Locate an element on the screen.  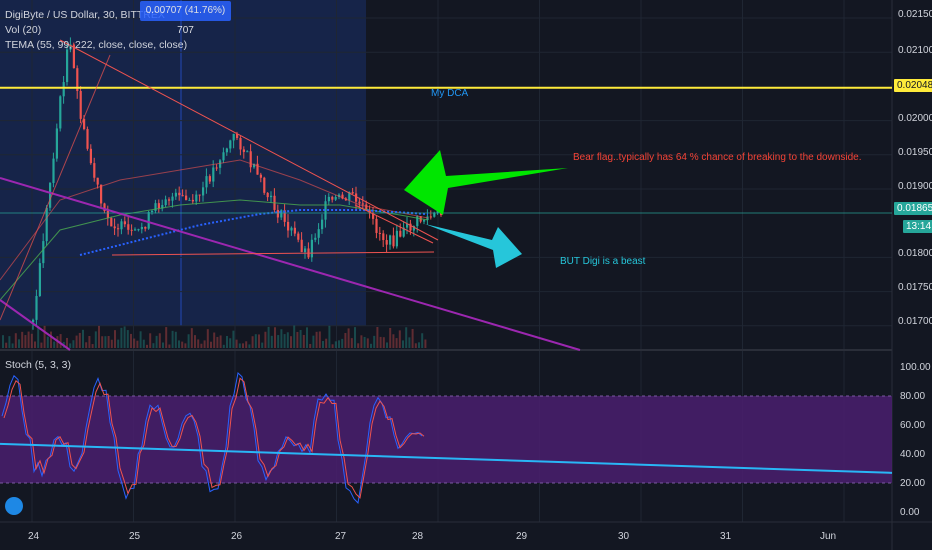
countdown-tag: 13:14 is located at coordinates (917, 226).